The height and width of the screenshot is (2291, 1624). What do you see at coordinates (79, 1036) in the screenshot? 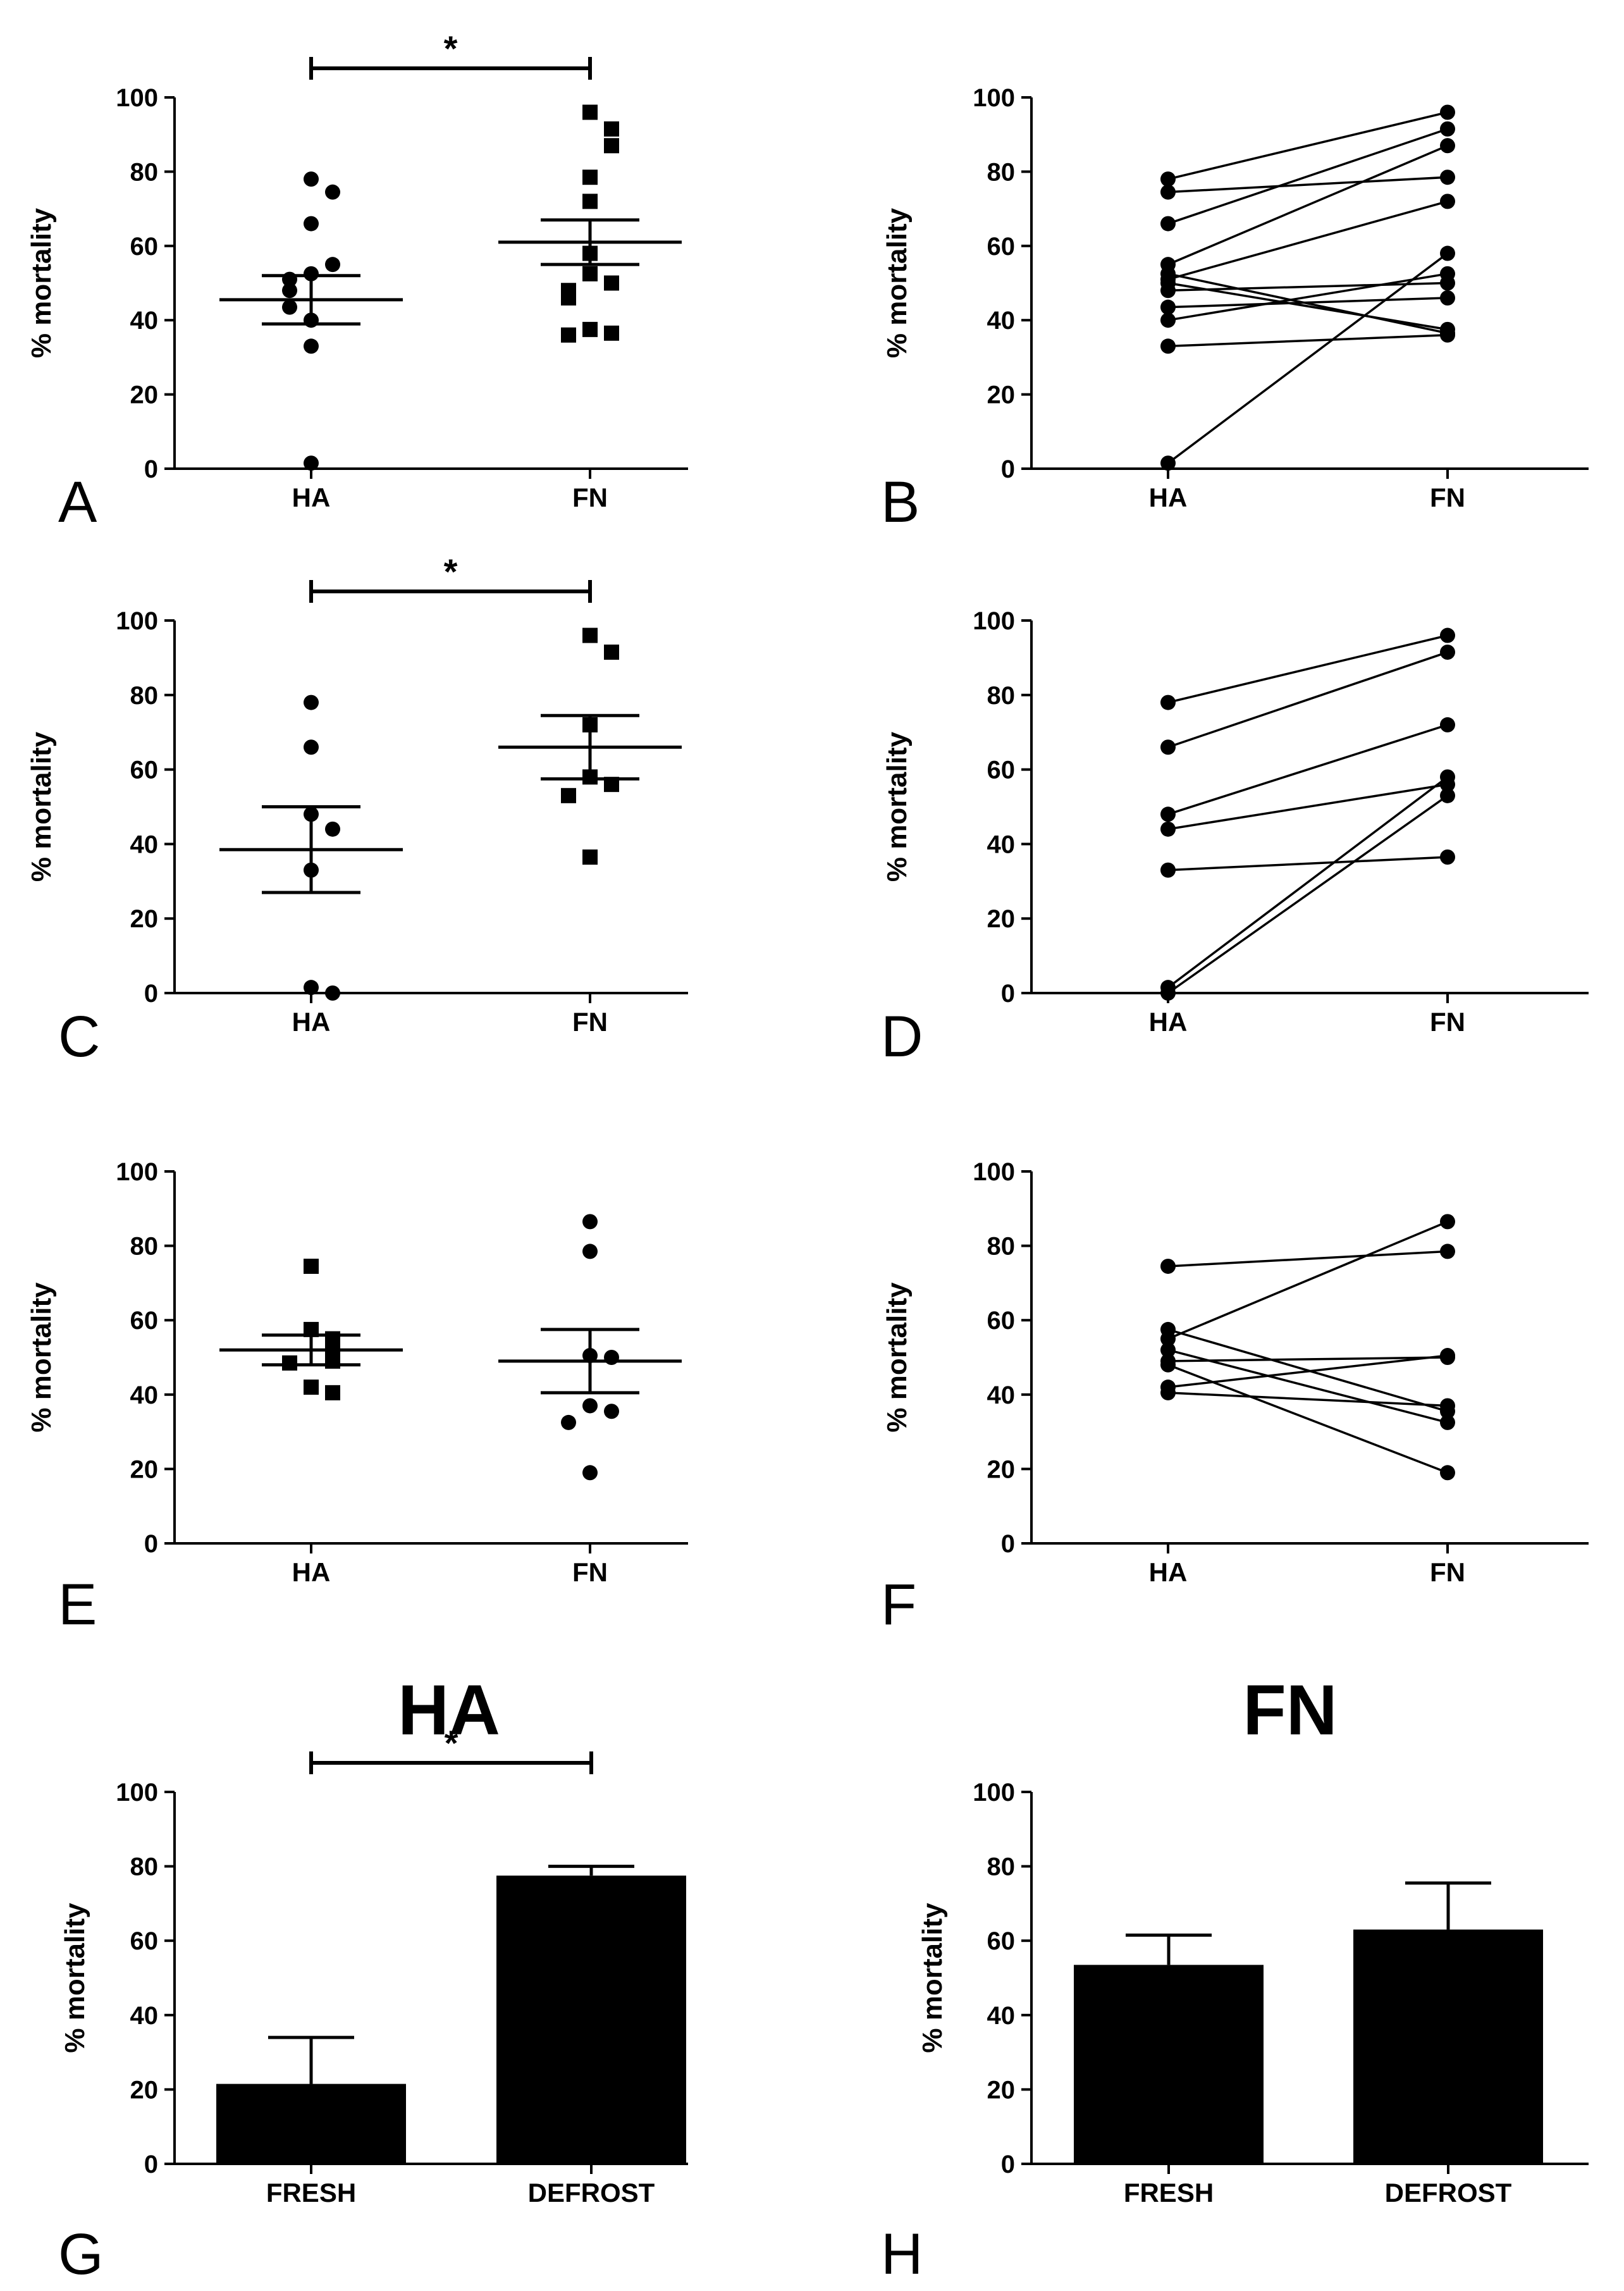
I see `panel-letter: C` at bounding box center [79, 1036].